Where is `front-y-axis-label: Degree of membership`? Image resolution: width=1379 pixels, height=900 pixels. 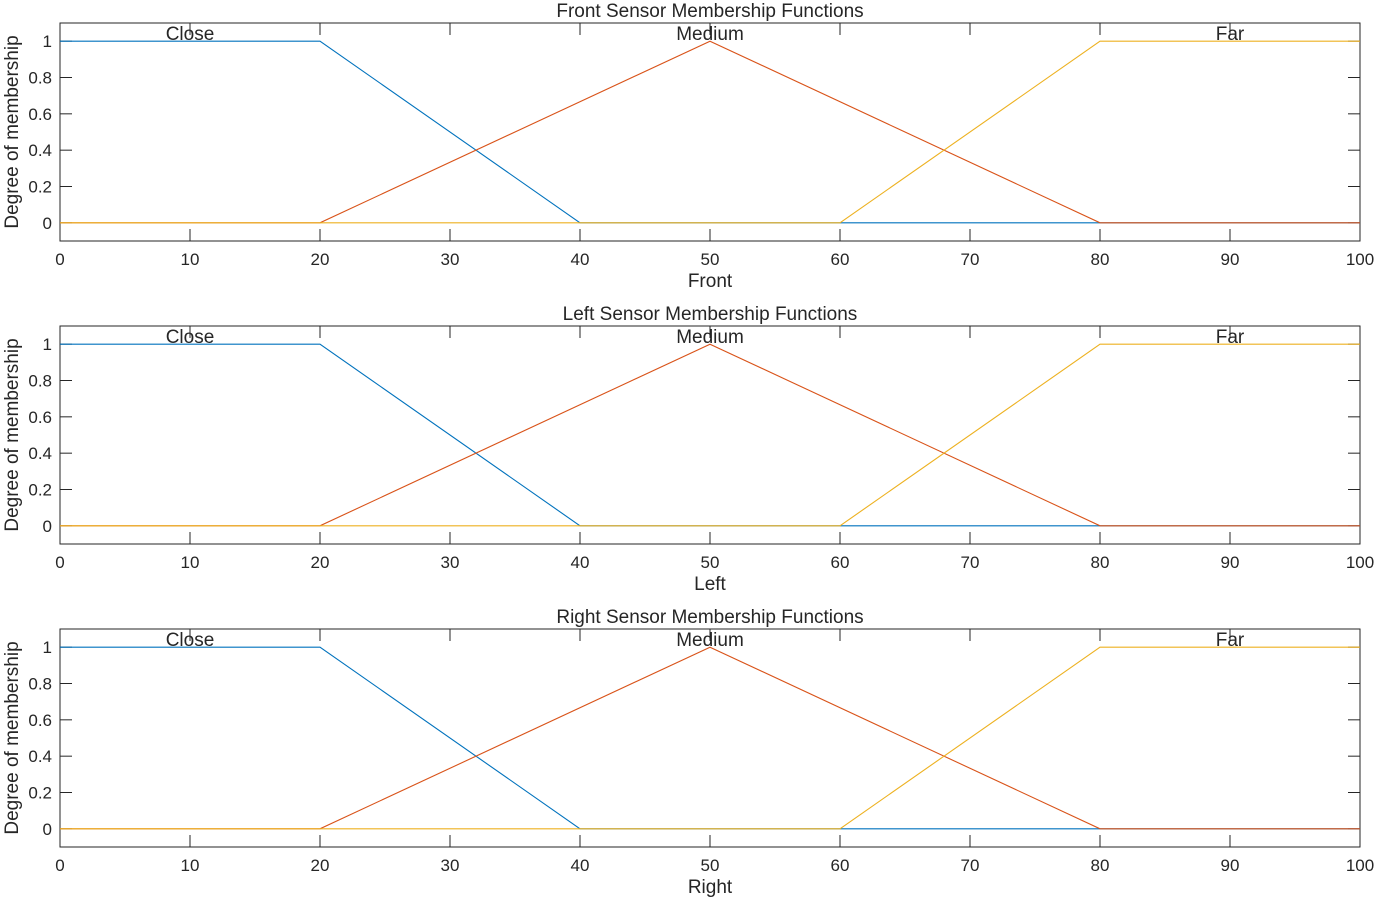 front-y-axis-label: Degree of membership is located at coordinates (12, 131).